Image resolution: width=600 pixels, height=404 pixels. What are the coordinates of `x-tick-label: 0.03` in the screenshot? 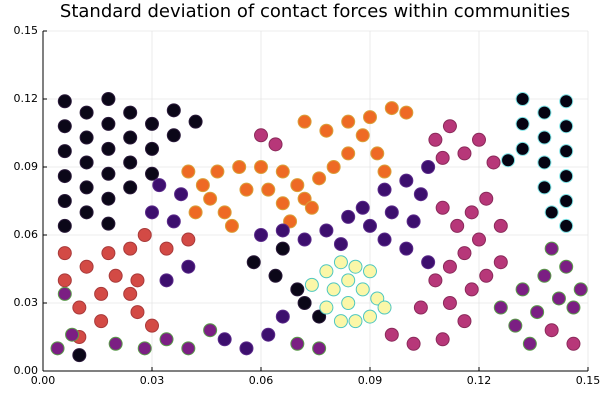 It's located at (152, 380).